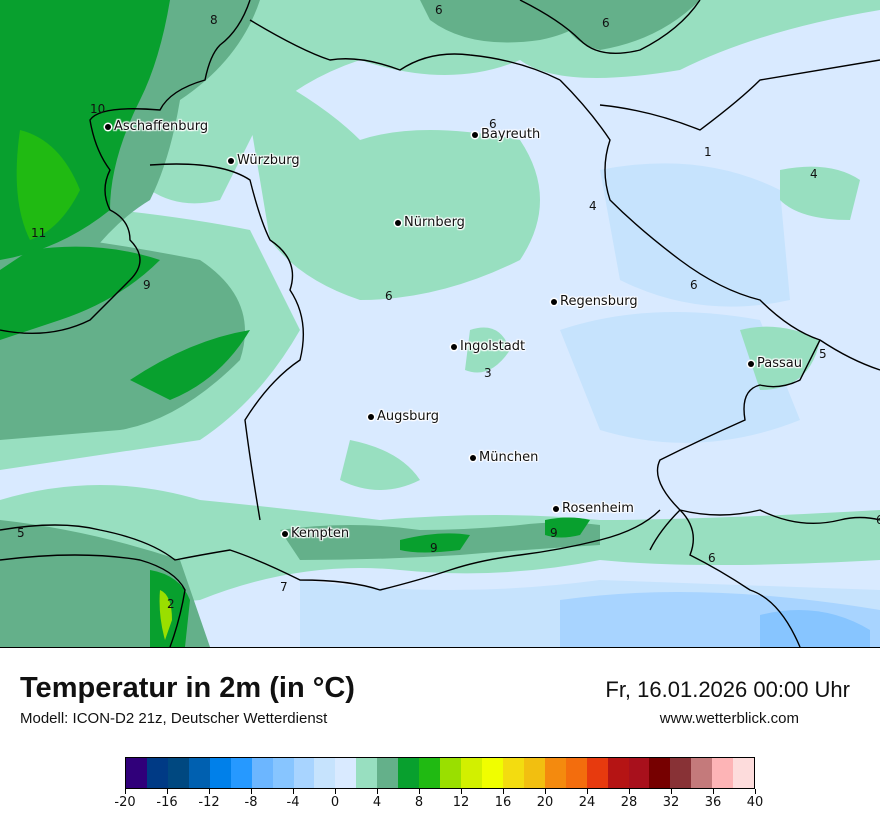 This screenshot has height=830, width=880. Describe the element at coordinates (587, 802) in the screenshot. I see `colorbar-tick-label: 24` at that location.